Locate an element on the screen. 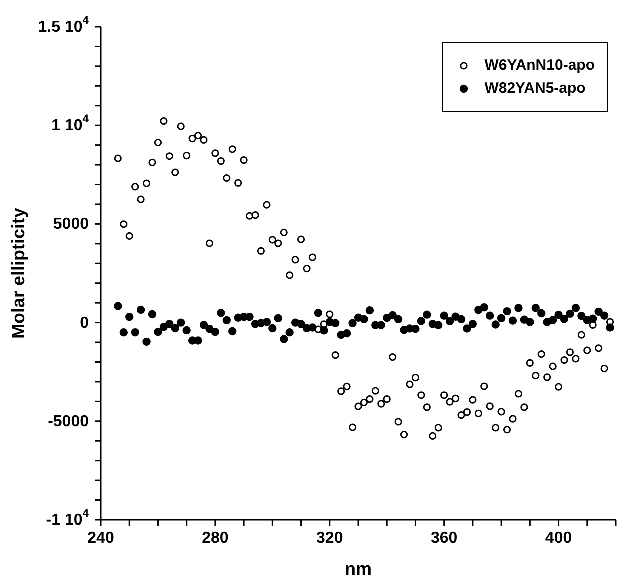 The image size is (619, 575). y-tick-label: -1 10$^{4}$ is located at coordinates (68, 518).